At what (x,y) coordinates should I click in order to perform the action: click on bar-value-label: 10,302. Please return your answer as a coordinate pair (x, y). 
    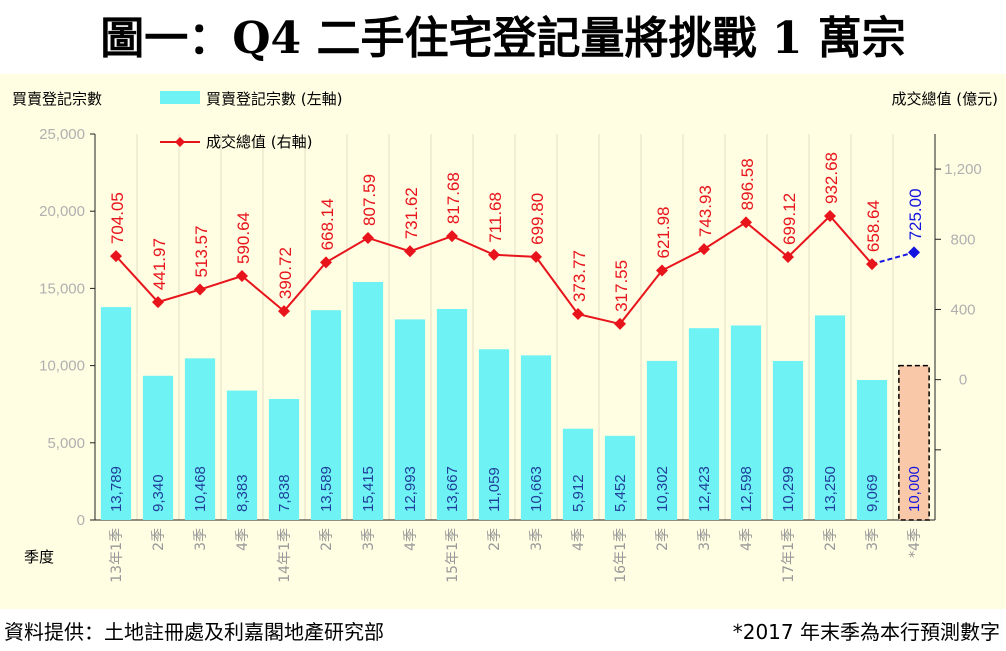
    Looking at the image, I should click on (662, 489).